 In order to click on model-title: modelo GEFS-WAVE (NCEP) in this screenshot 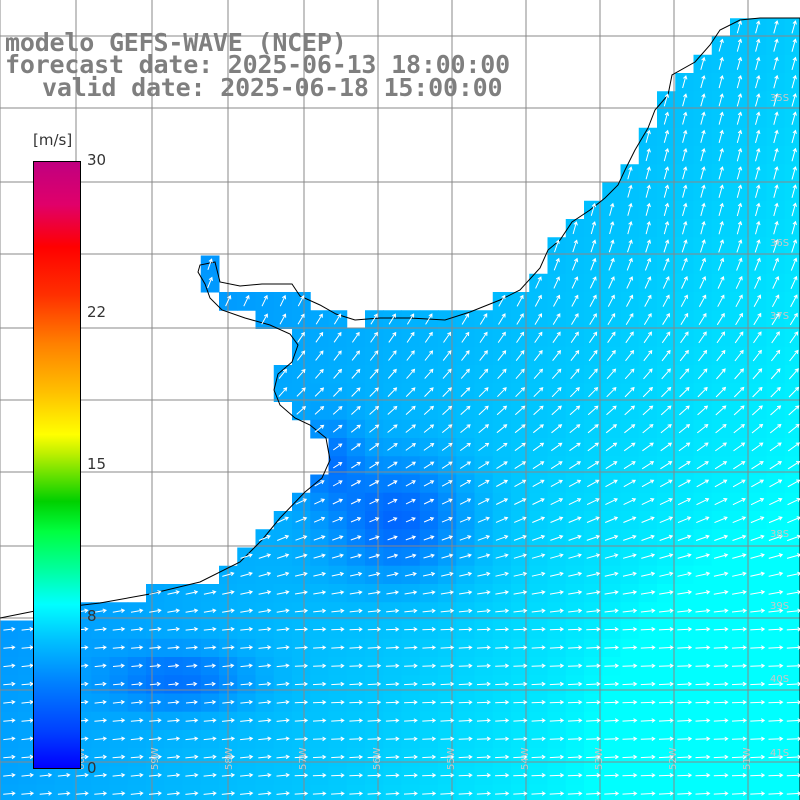, I will do `click(176, 42)`.